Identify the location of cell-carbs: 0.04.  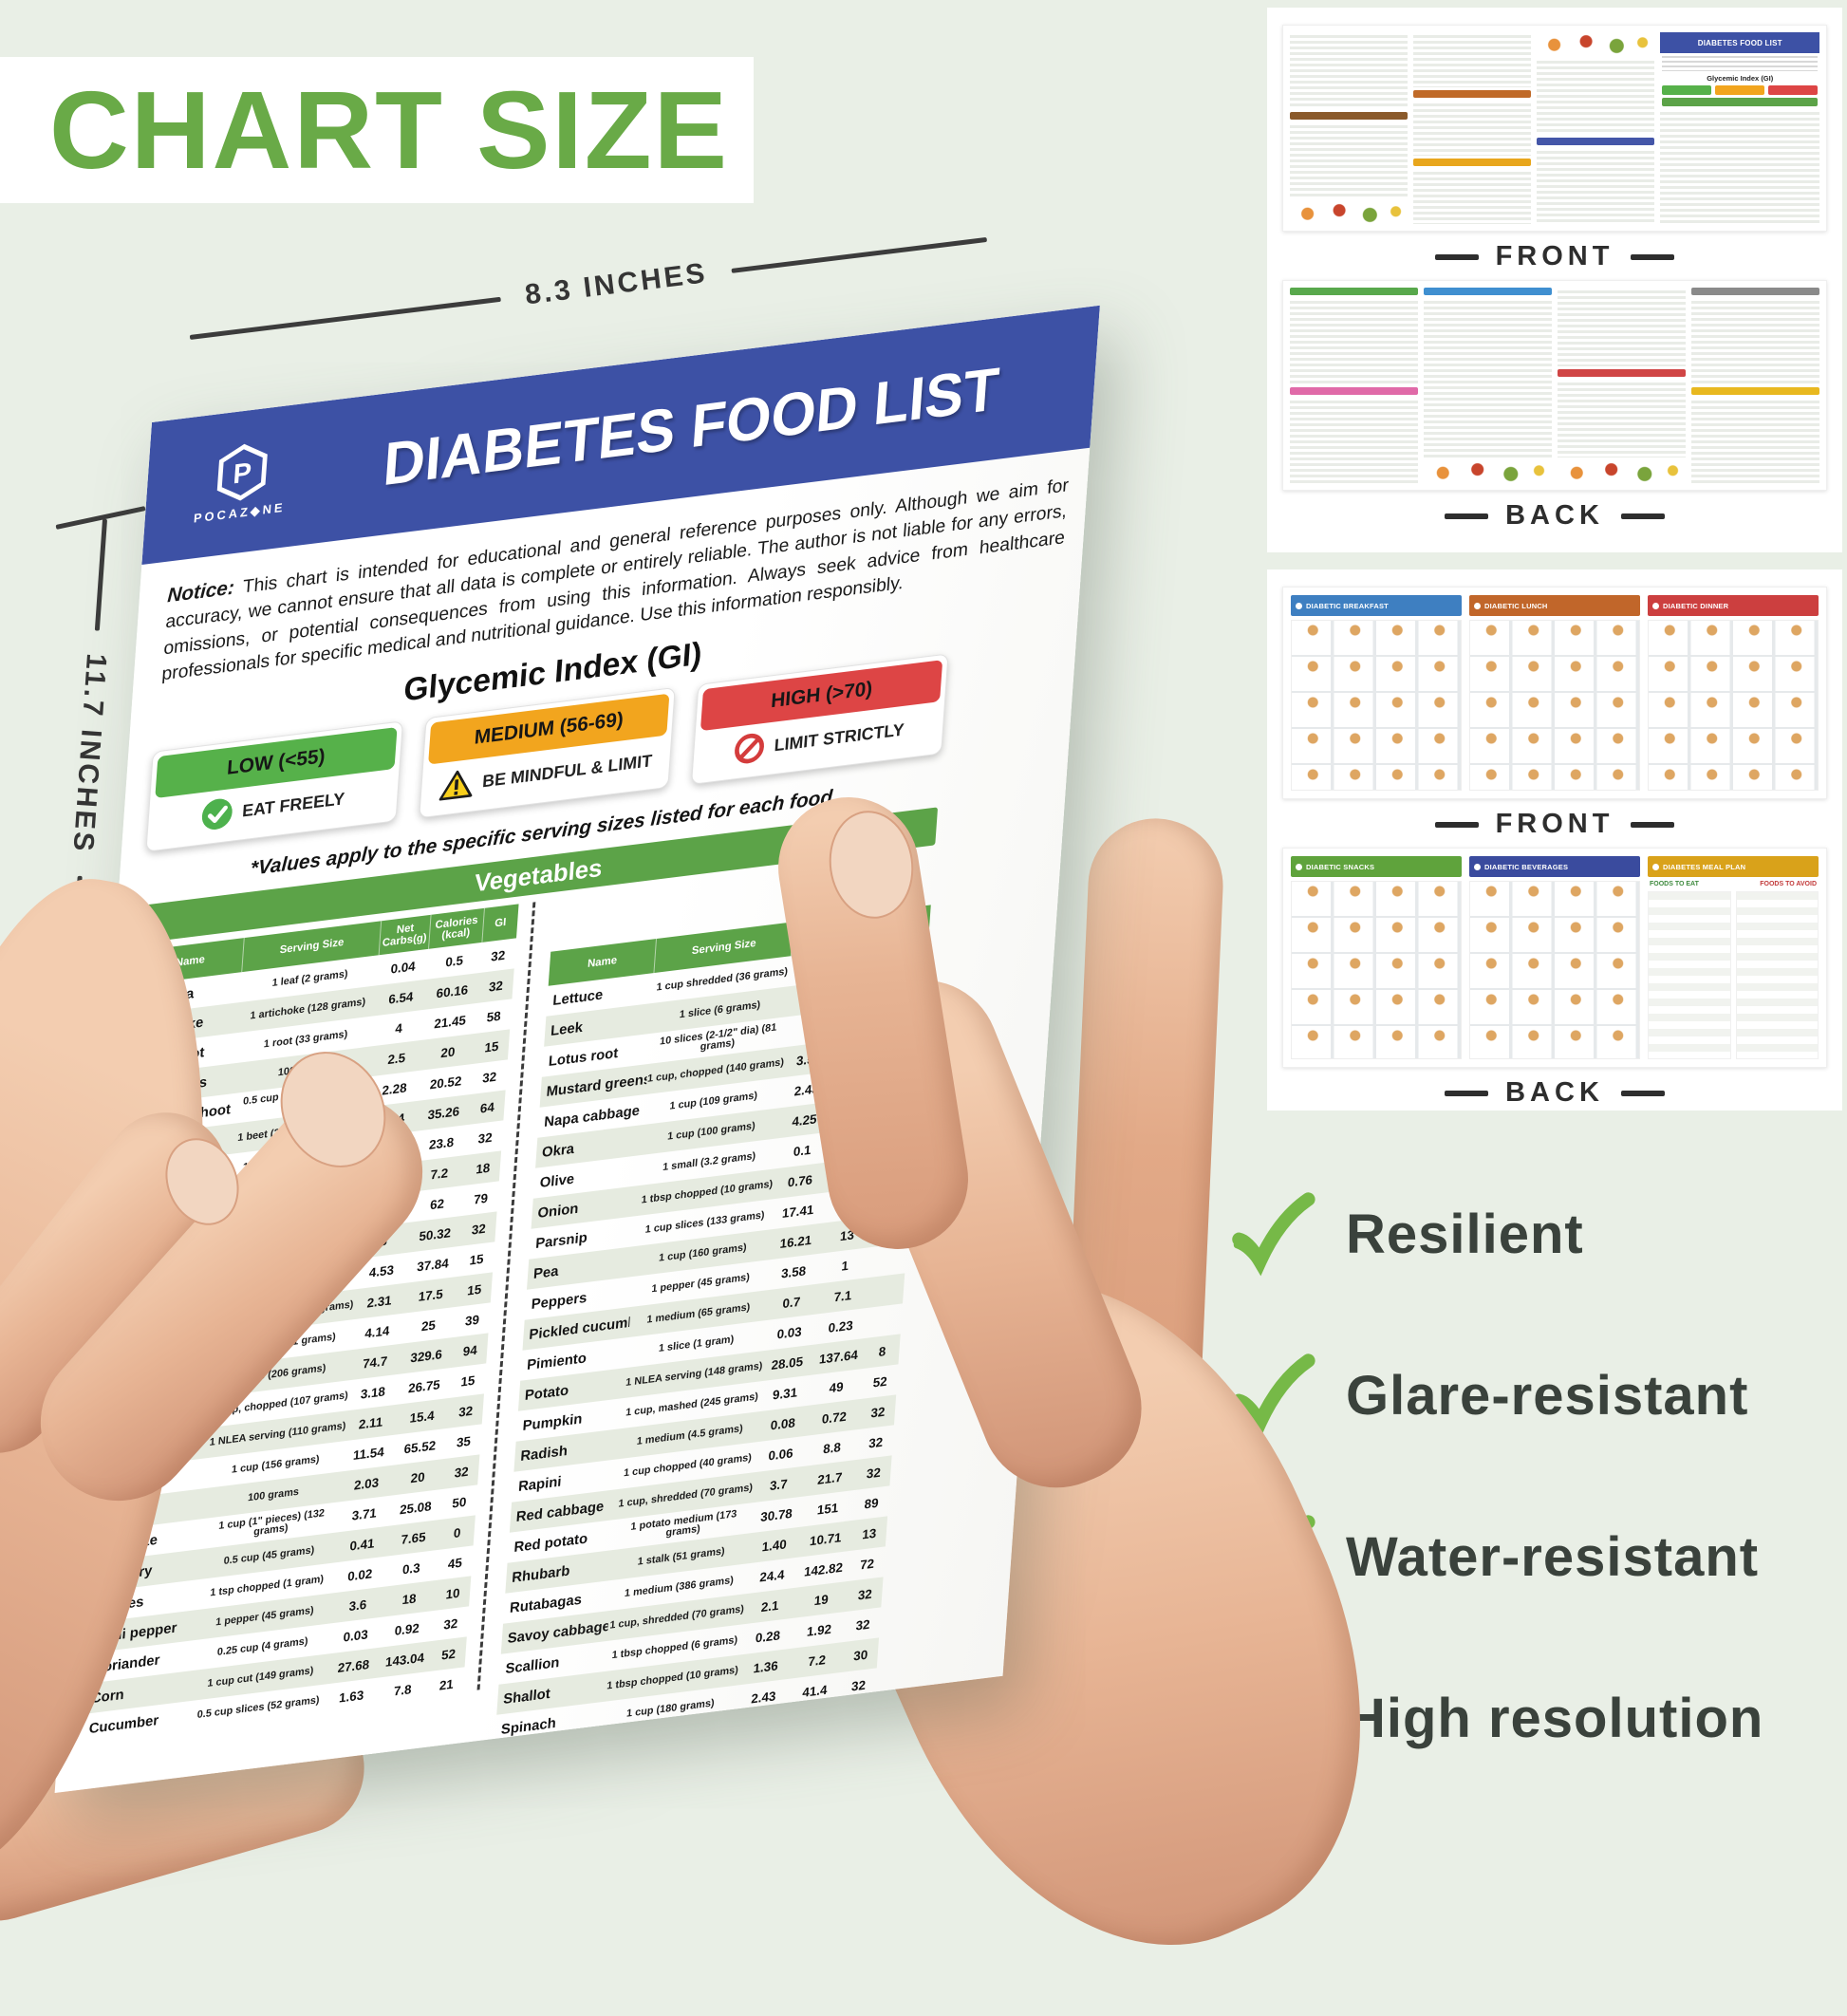
(403, 968).